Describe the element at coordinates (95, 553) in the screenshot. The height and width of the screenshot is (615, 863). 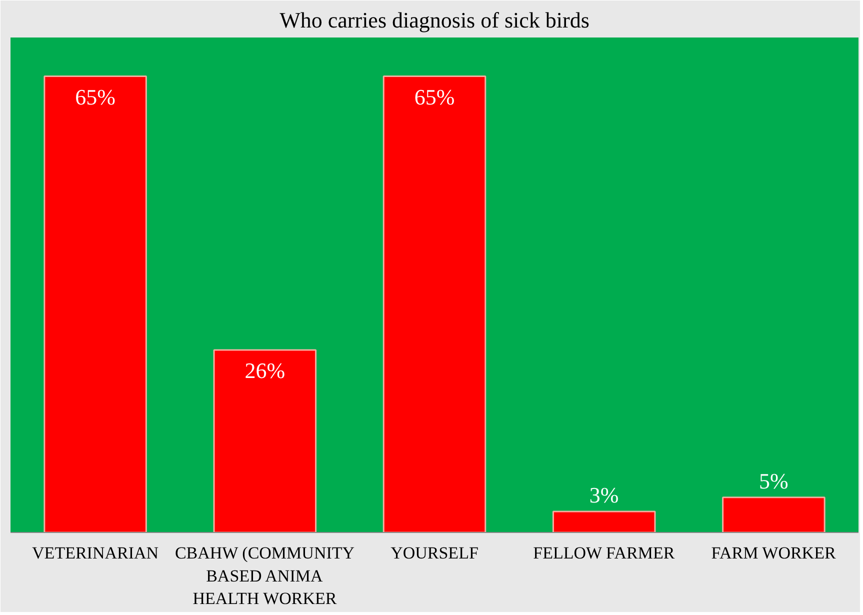
I see `x-tick-label: VETERINARIAN` at that location.